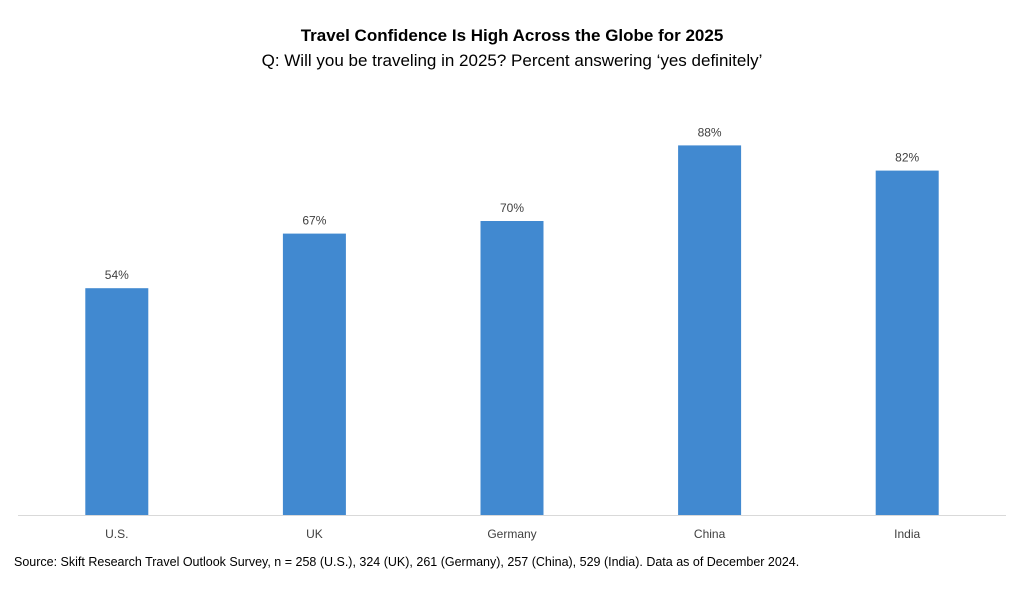  I want to click on data-label: 67%, so click(314, 221).